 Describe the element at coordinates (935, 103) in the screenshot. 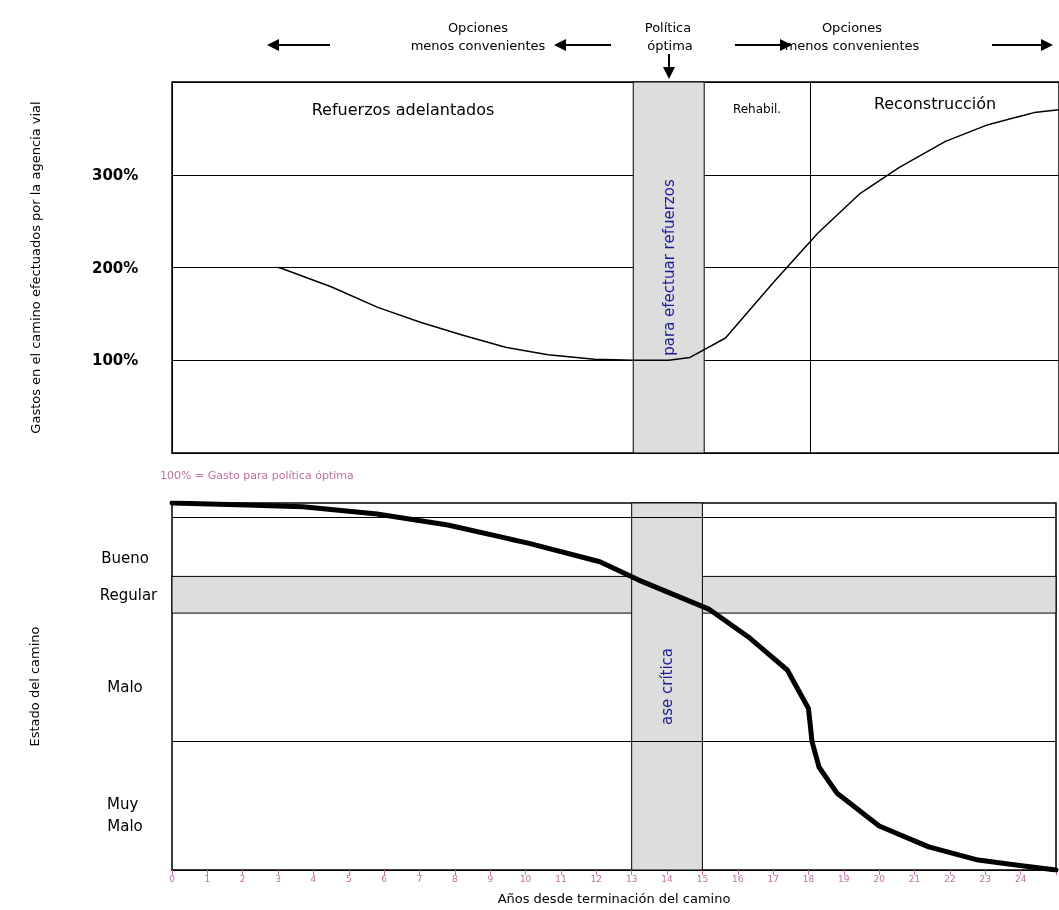

I see `annotation: Reconstrucción` at that location.